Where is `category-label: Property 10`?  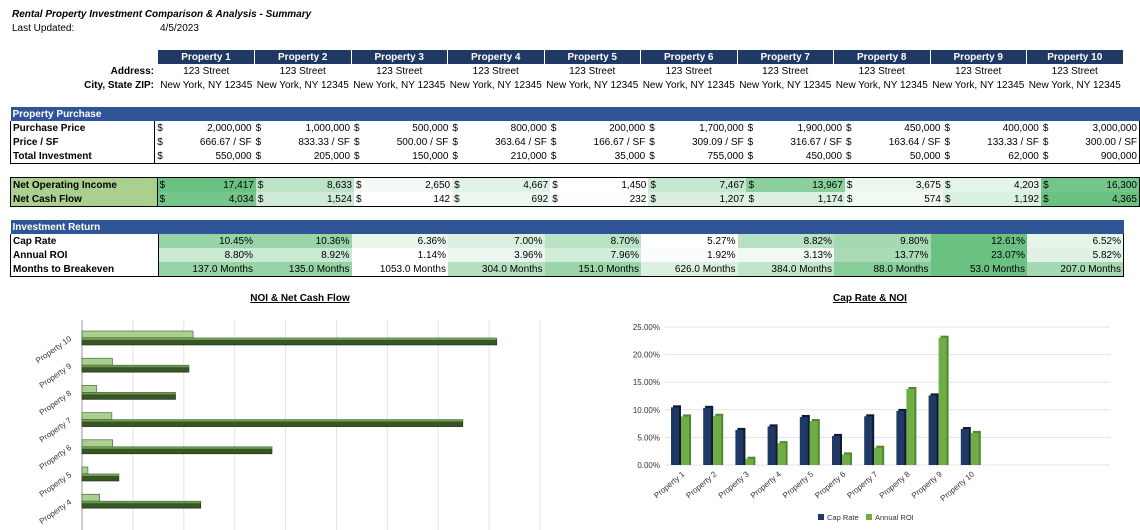
category-label: Property 10 is located at coordinates (958, 486).